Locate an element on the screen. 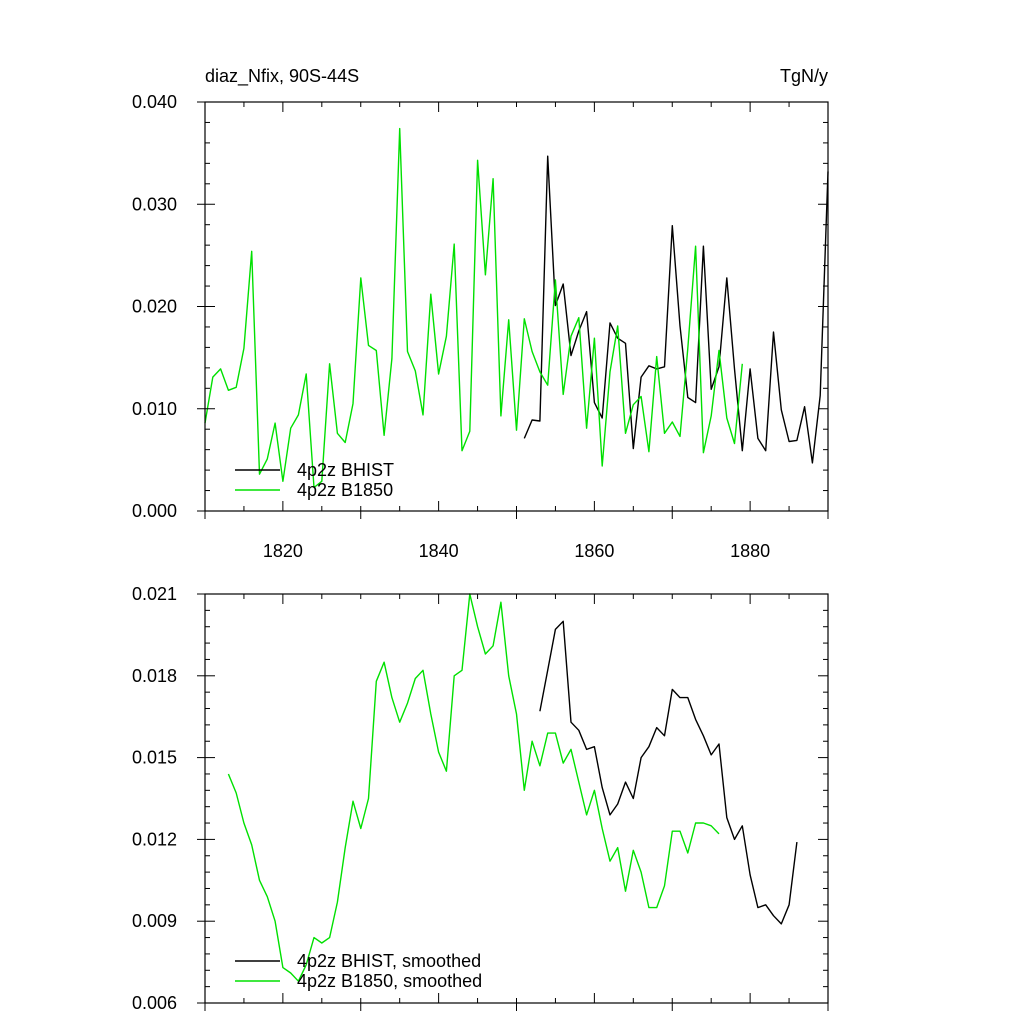 Image resolution: width=1024 pixels, height=1024 pixels. y-tick-label: 0.010 is located at coordinates (154, 409).